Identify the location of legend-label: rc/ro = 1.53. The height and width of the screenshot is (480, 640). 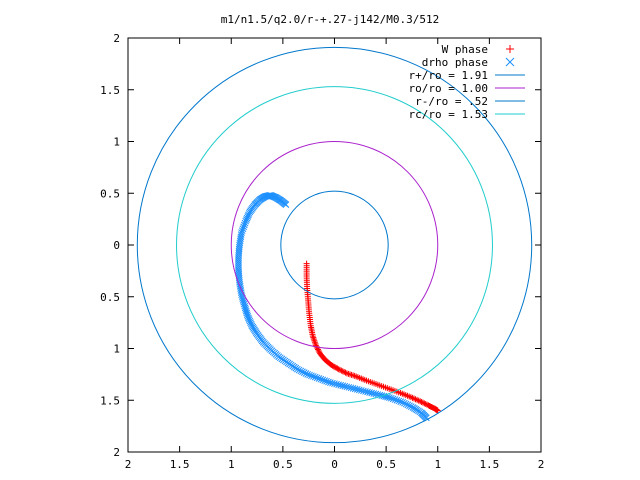
(448, 114).